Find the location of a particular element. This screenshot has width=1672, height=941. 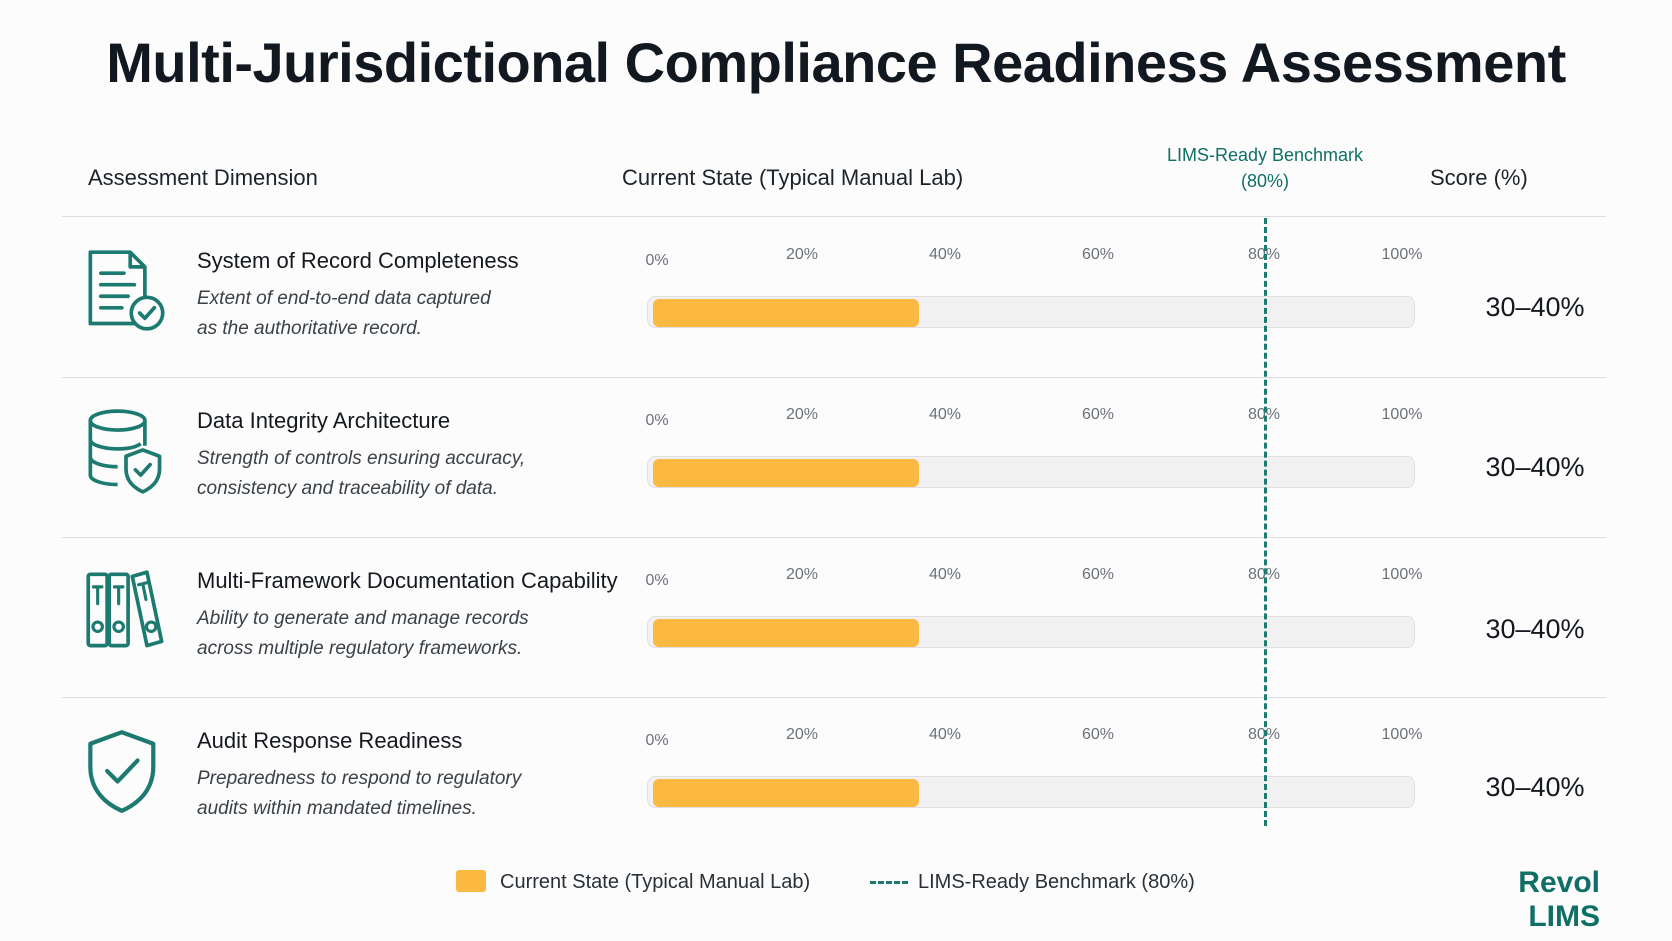

header-benchmark: LIMS-Ready Benchmark (80%) is located at coordinates (1265, 168).